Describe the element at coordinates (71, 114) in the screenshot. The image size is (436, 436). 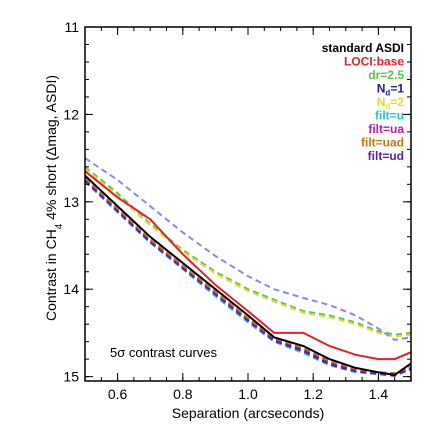
I see `y-tick-label: 12` at that location.